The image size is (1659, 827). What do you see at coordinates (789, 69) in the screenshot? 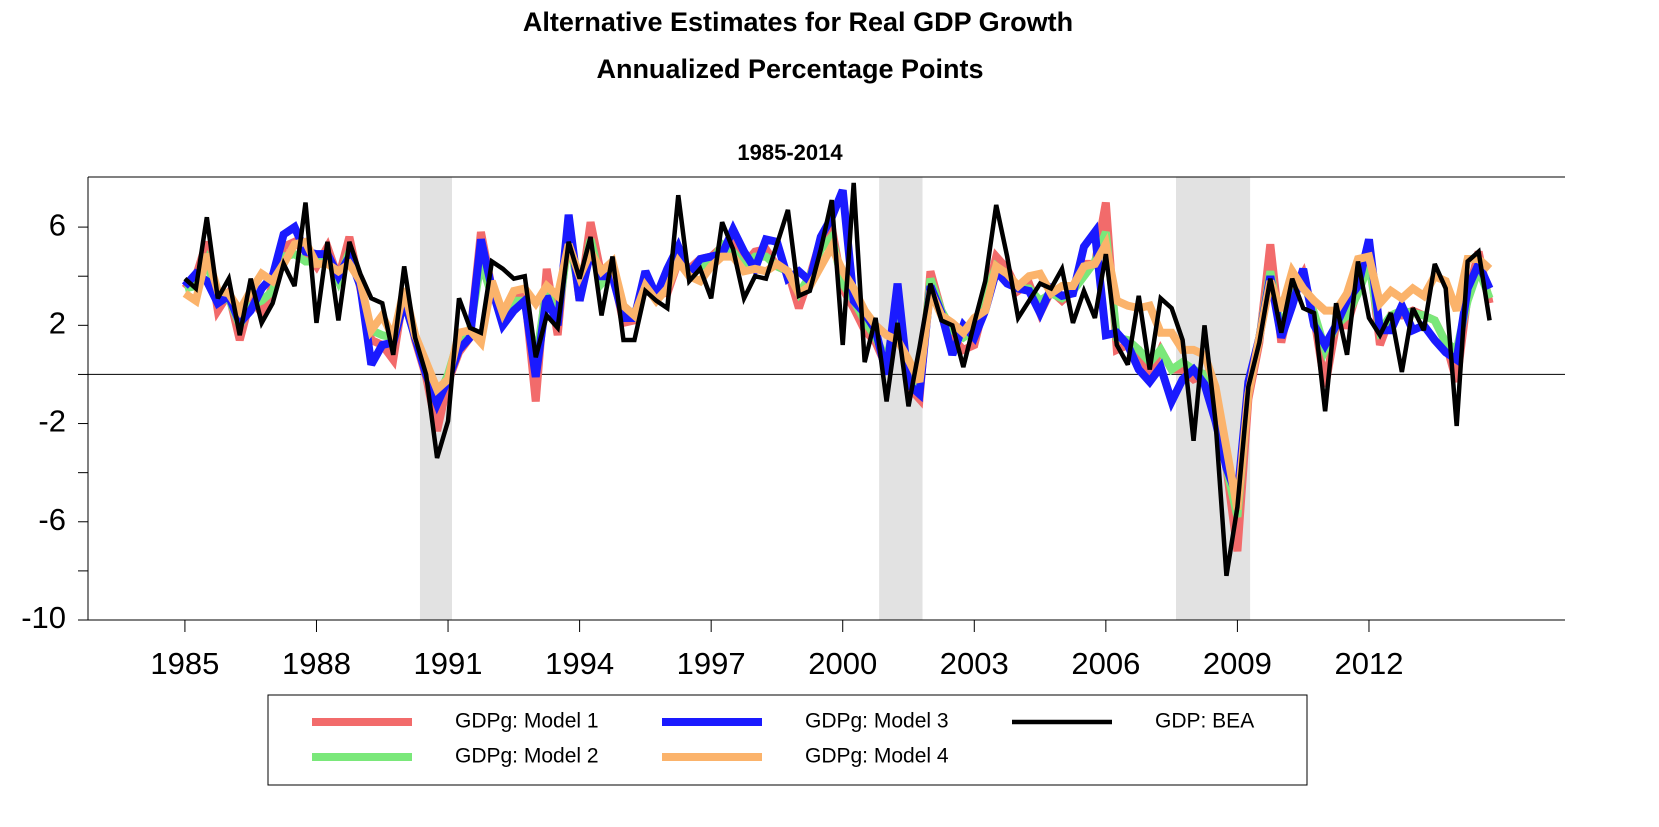
I see `chart-subtitle: Annualized Percentage Points` at bounding box center [789, 69].